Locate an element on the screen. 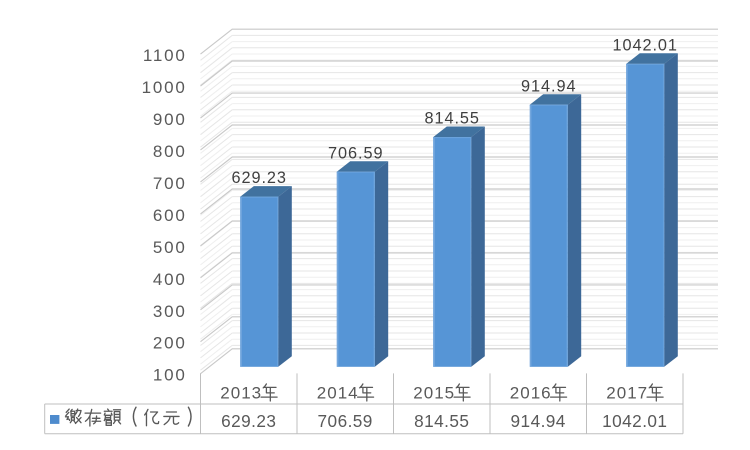 The width and height of the screenshot is (750, 450). svg-text: 400 is located at coordinates (170, 279).